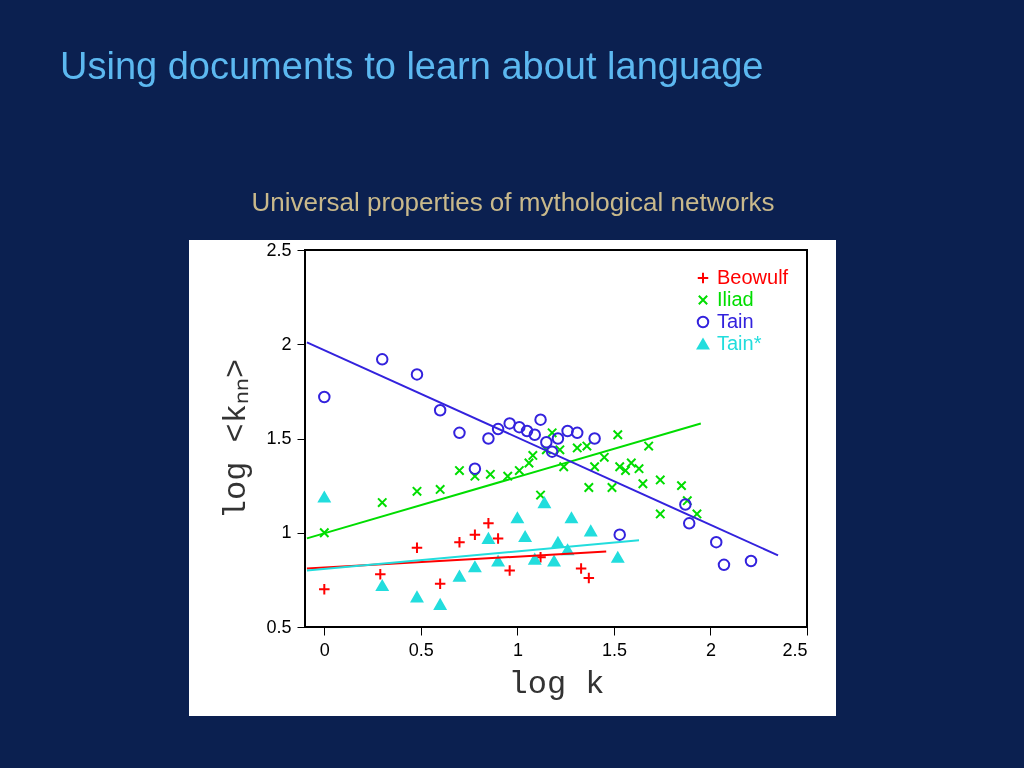  What do you see at coordinates (279, 626) in the screenshot?
I see `y-tick-label: 0.5` at bounding box center [279, 626].